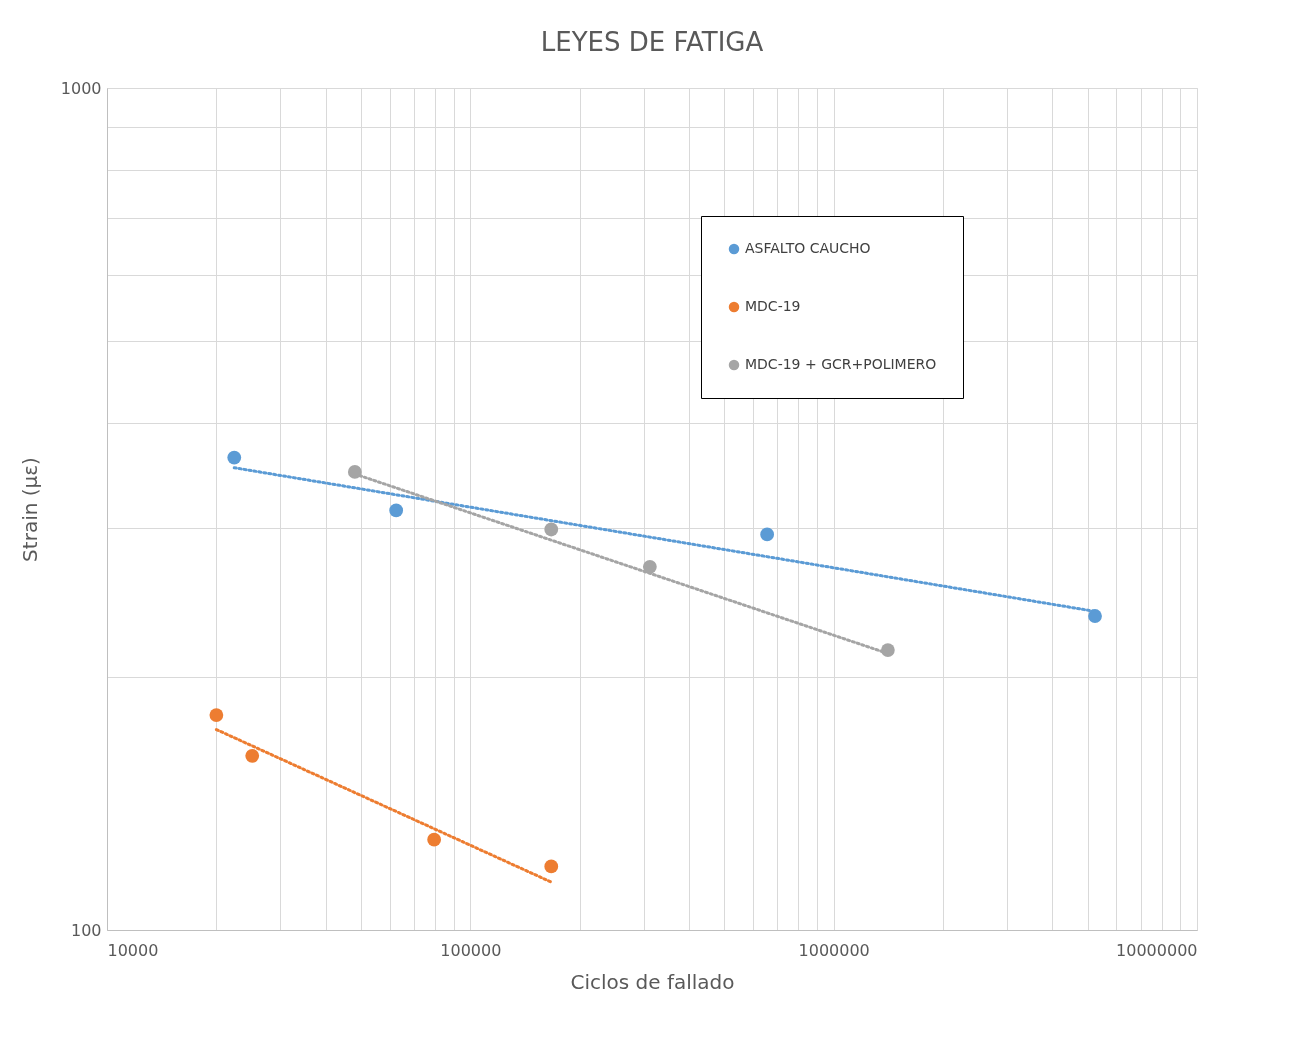  Describe the element at coordinates (652, 42) in the screenshot. I see `chart-title: LEYES DE FATIGA` at that location.